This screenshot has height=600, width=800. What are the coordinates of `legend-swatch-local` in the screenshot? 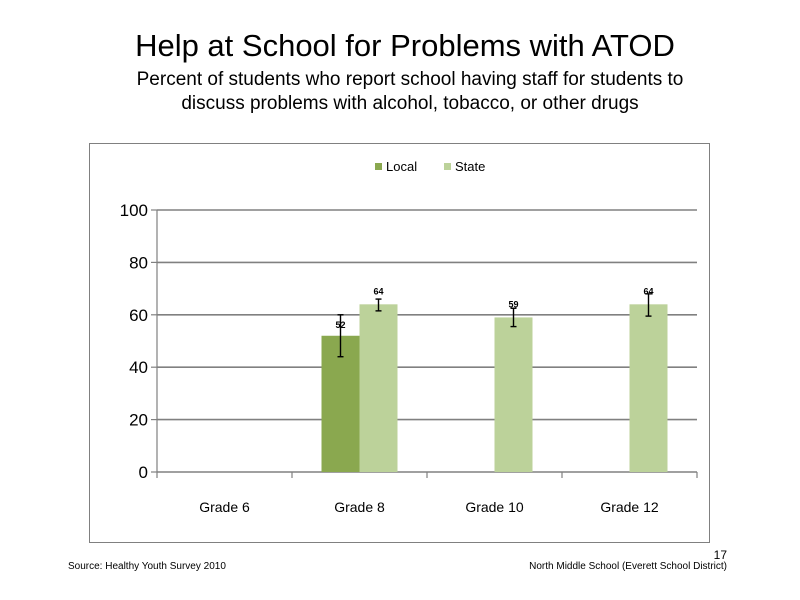 It's located at (378, 167).